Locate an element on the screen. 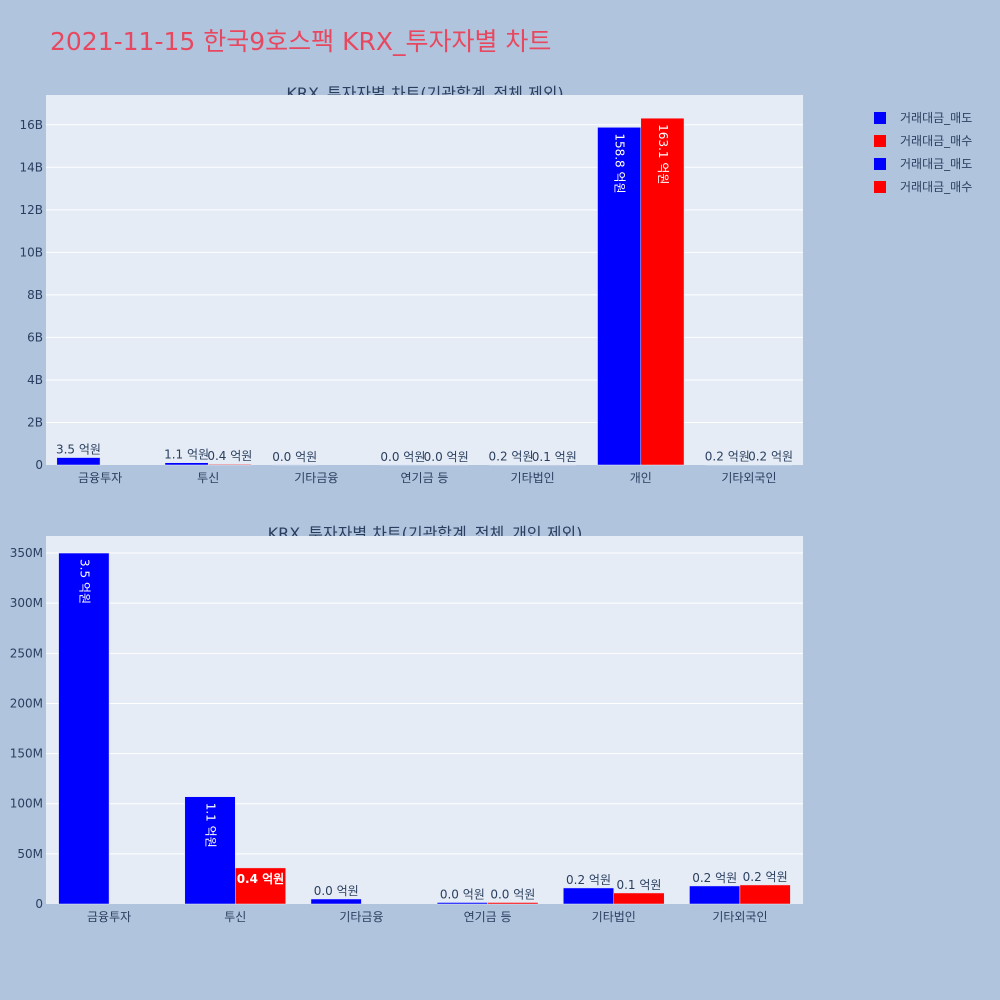  legend: 거래대금_매도 거래대금_매수 거래대금_매도 거래대금_매수 is located at coordinates (923, 152).